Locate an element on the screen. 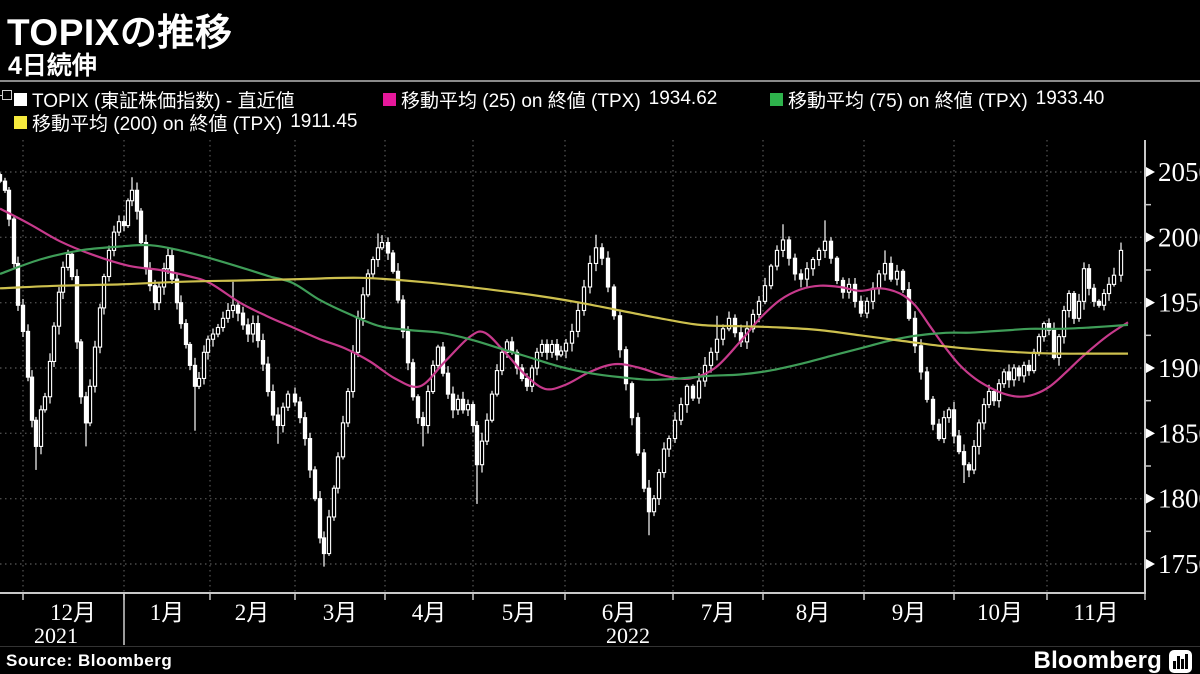  x-month-label: 8月 is located at coordinates (813, 612).